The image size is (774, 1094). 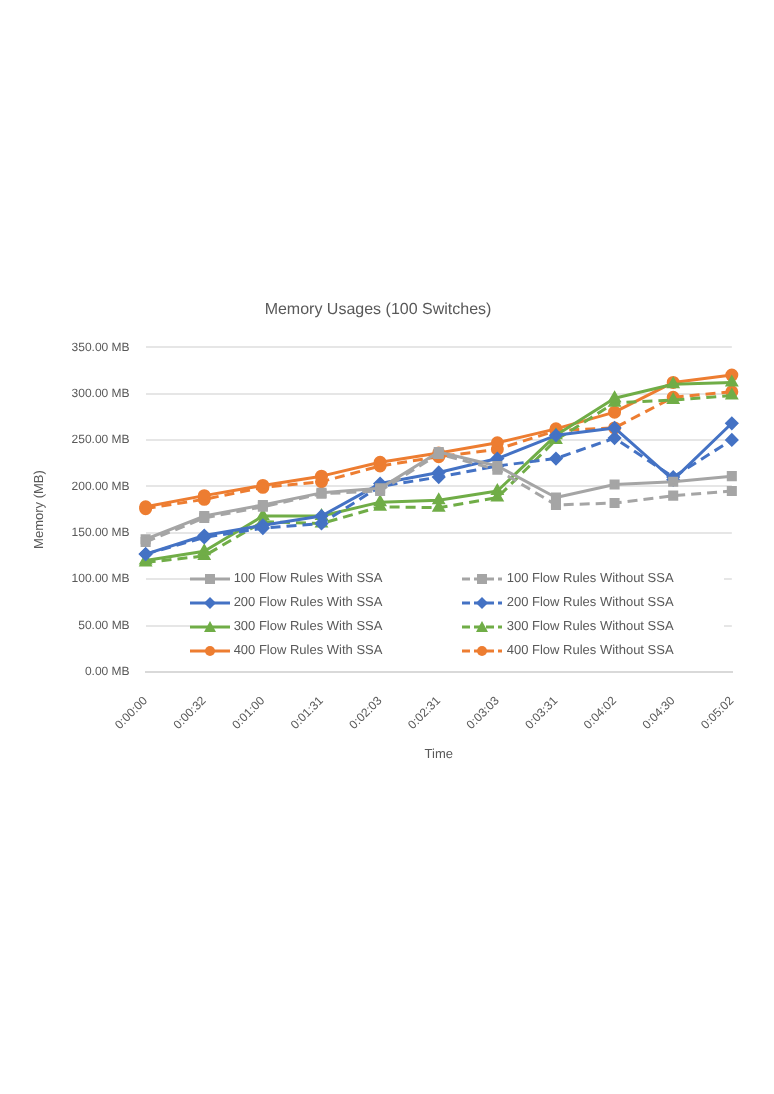 I want to click on chart-title: Memory Usages (100 Switches), so click(x=378, y=309).